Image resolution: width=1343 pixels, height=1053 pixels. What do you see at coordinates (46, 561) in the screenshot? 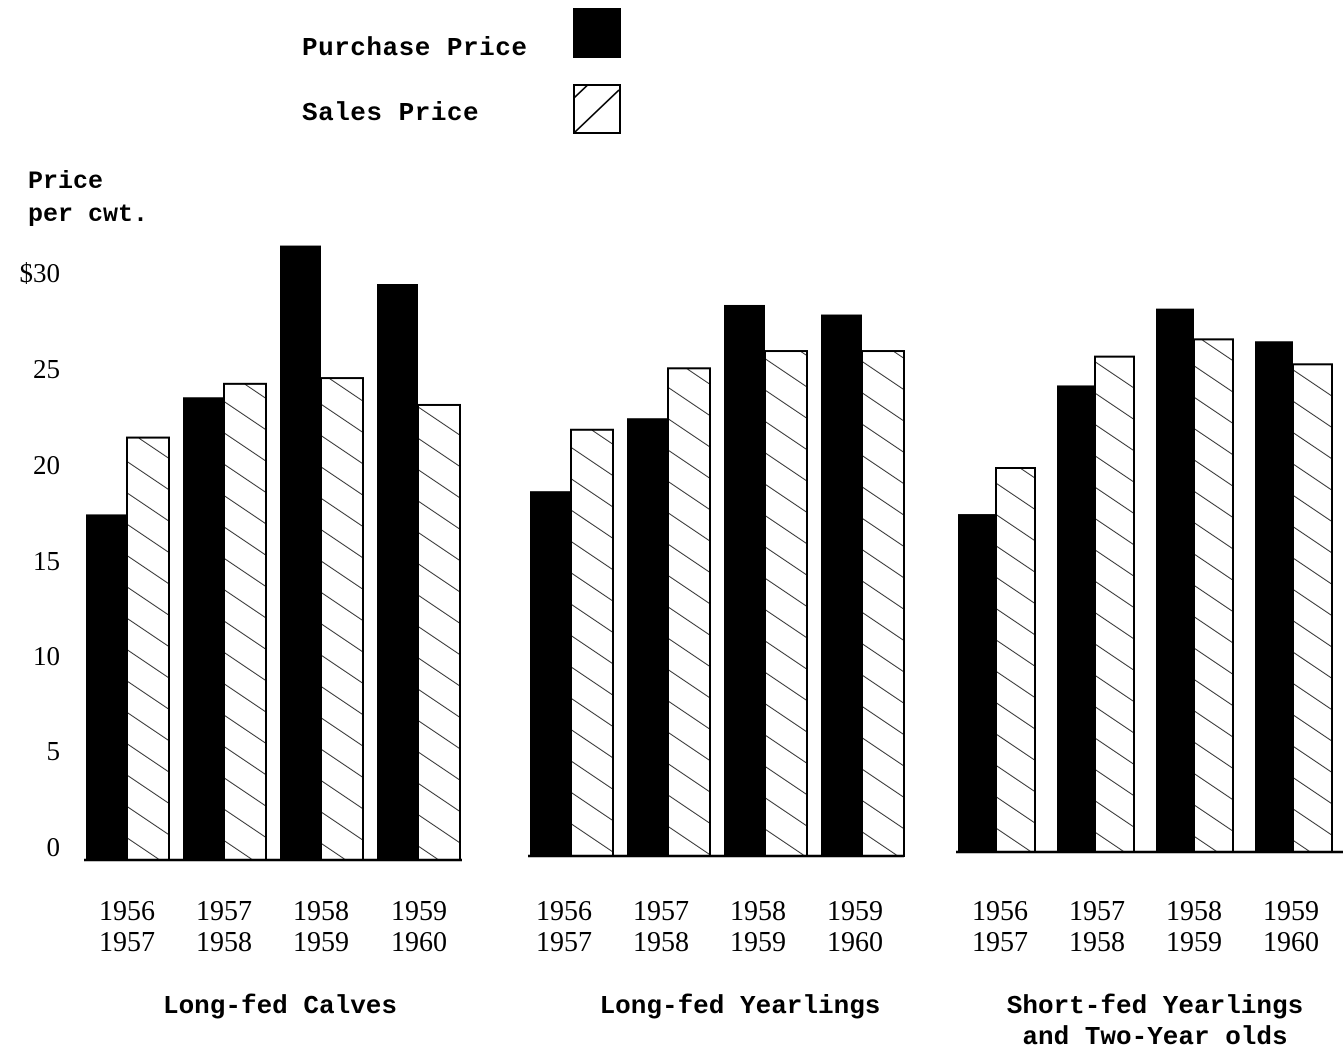
I see `y-tick-15: 15` at bounding box center [46, 561].